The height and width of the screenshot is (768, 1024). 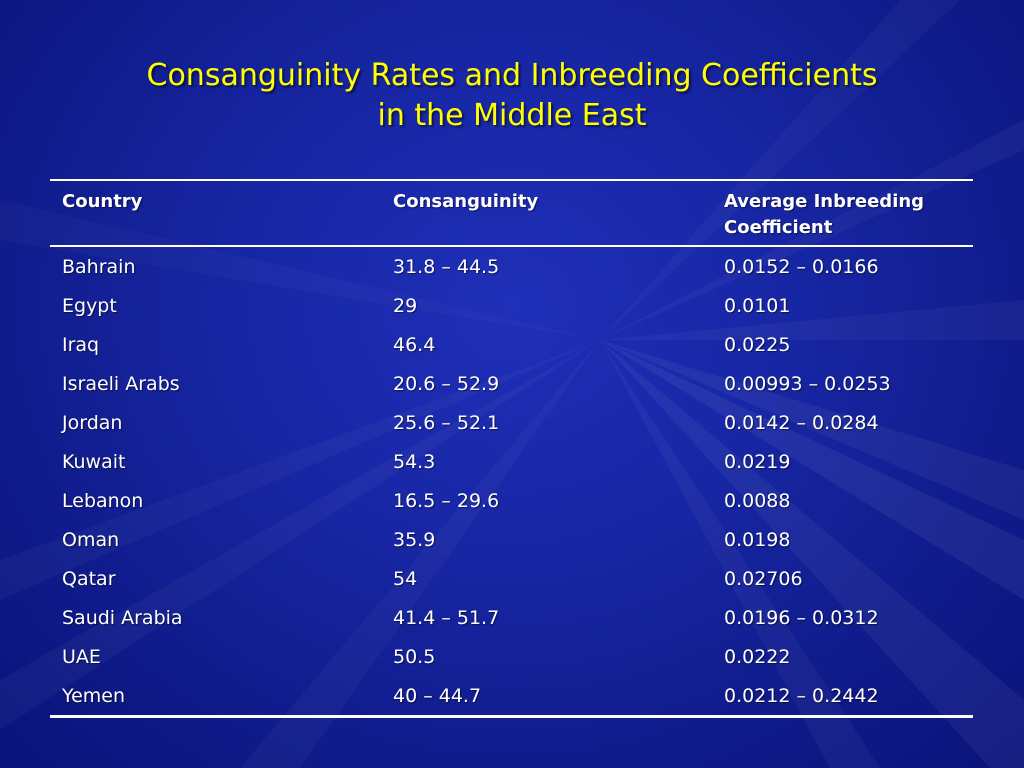 I want to click on cell-country: UAE, so click(x=81, y=656).